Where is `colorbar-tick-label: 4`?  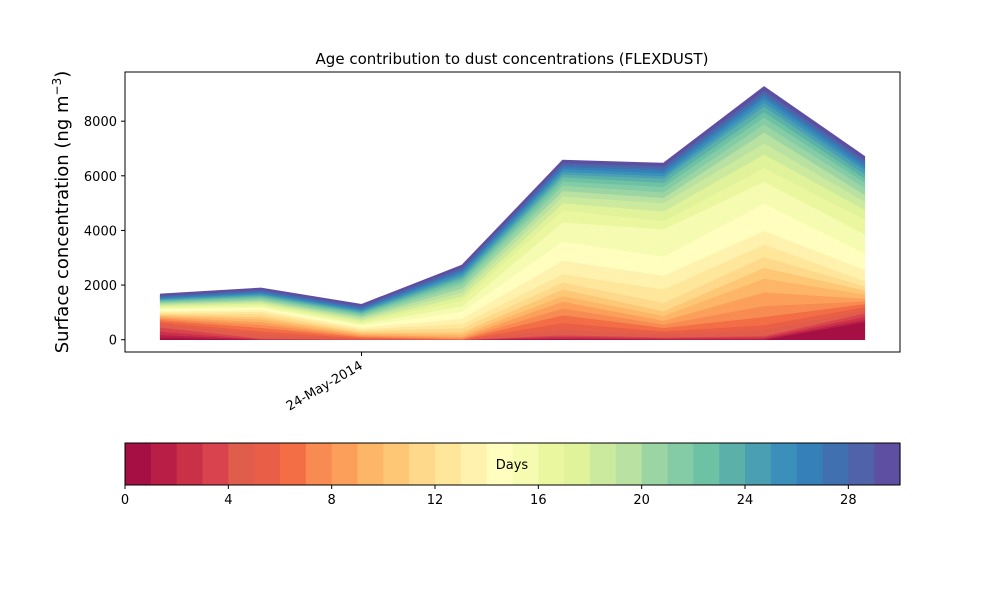
colorbar-tick-label: 4 is located at coordinates (228, 500).